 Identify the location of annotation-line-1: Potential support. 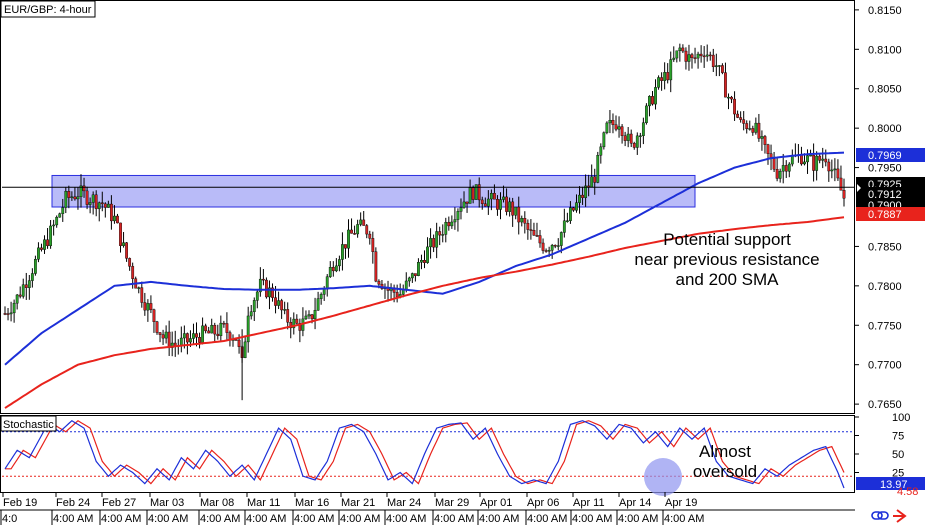
(727, 239).